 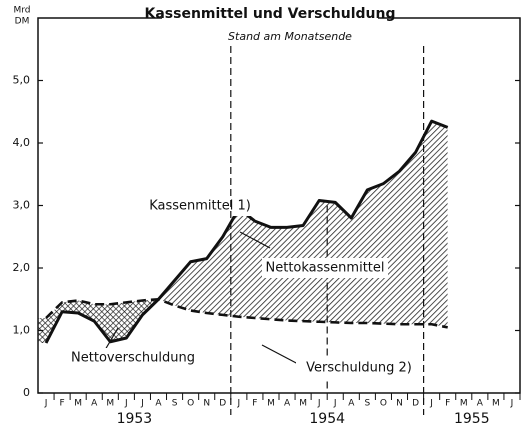 I want to click on year-label: 1954, so click(x=327, y=419).